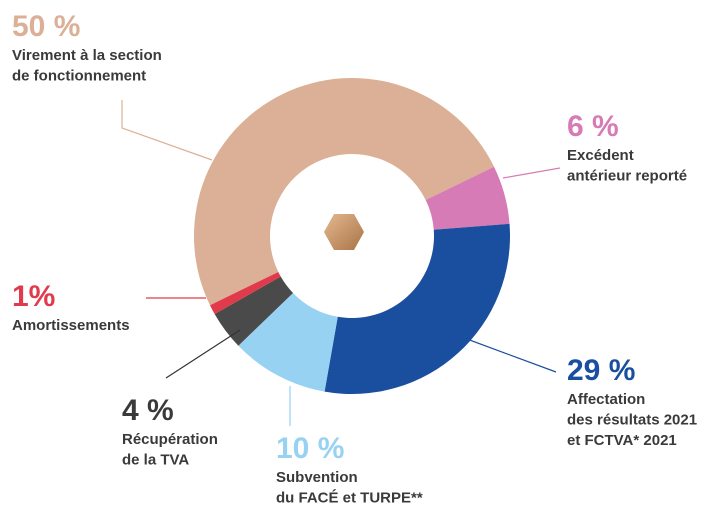 The height and width of the screenshot is (511, 721). What do you see at coordinates (593, 126) in the screenshot?
I see `value-label: 6 %` at bounding box center [593, 126].